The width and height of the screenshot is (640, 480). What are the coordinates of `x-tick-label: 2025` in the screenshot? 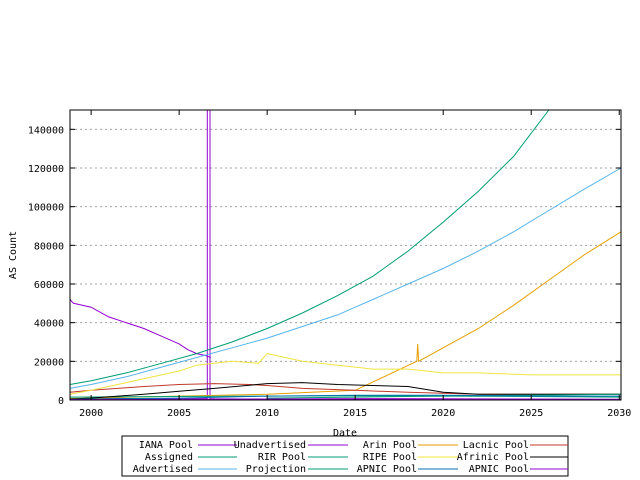 It's located at (531, 413).